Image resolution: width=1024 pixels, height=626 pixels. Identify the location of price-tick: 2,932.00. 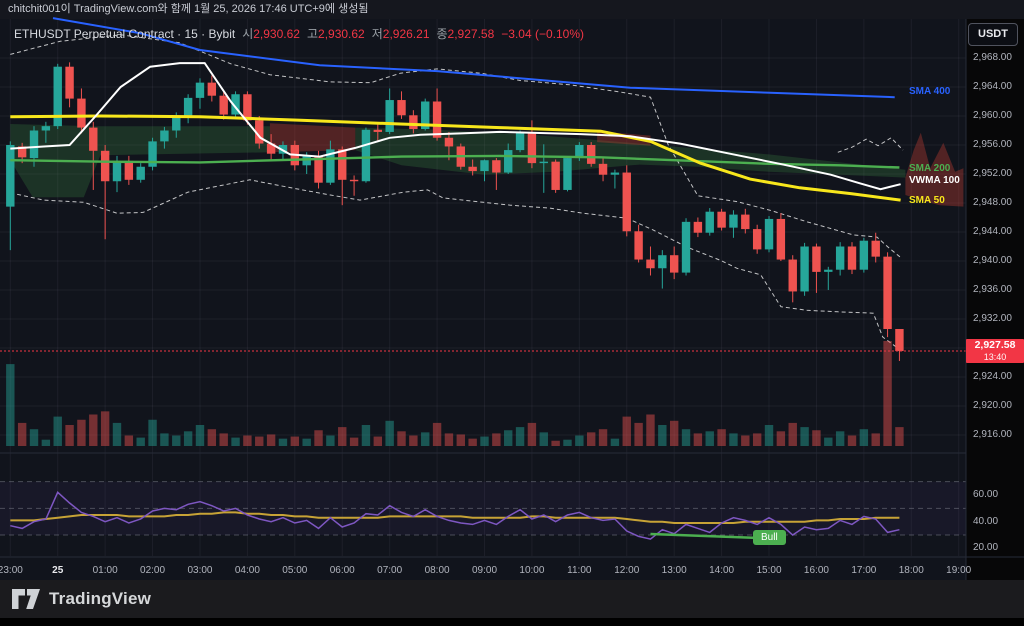
(992, 318).